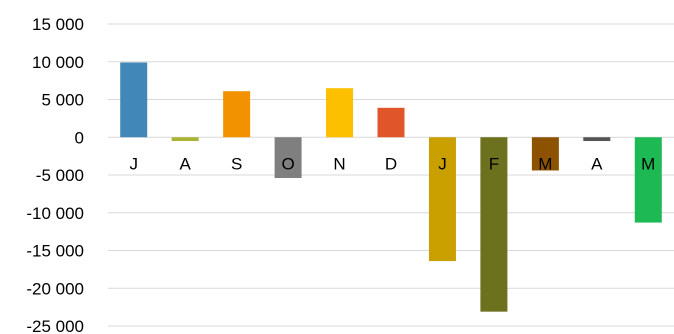  Describe the element at coordinates (339, 163) in the screenshot. I see `x-category-label: N` at that location.